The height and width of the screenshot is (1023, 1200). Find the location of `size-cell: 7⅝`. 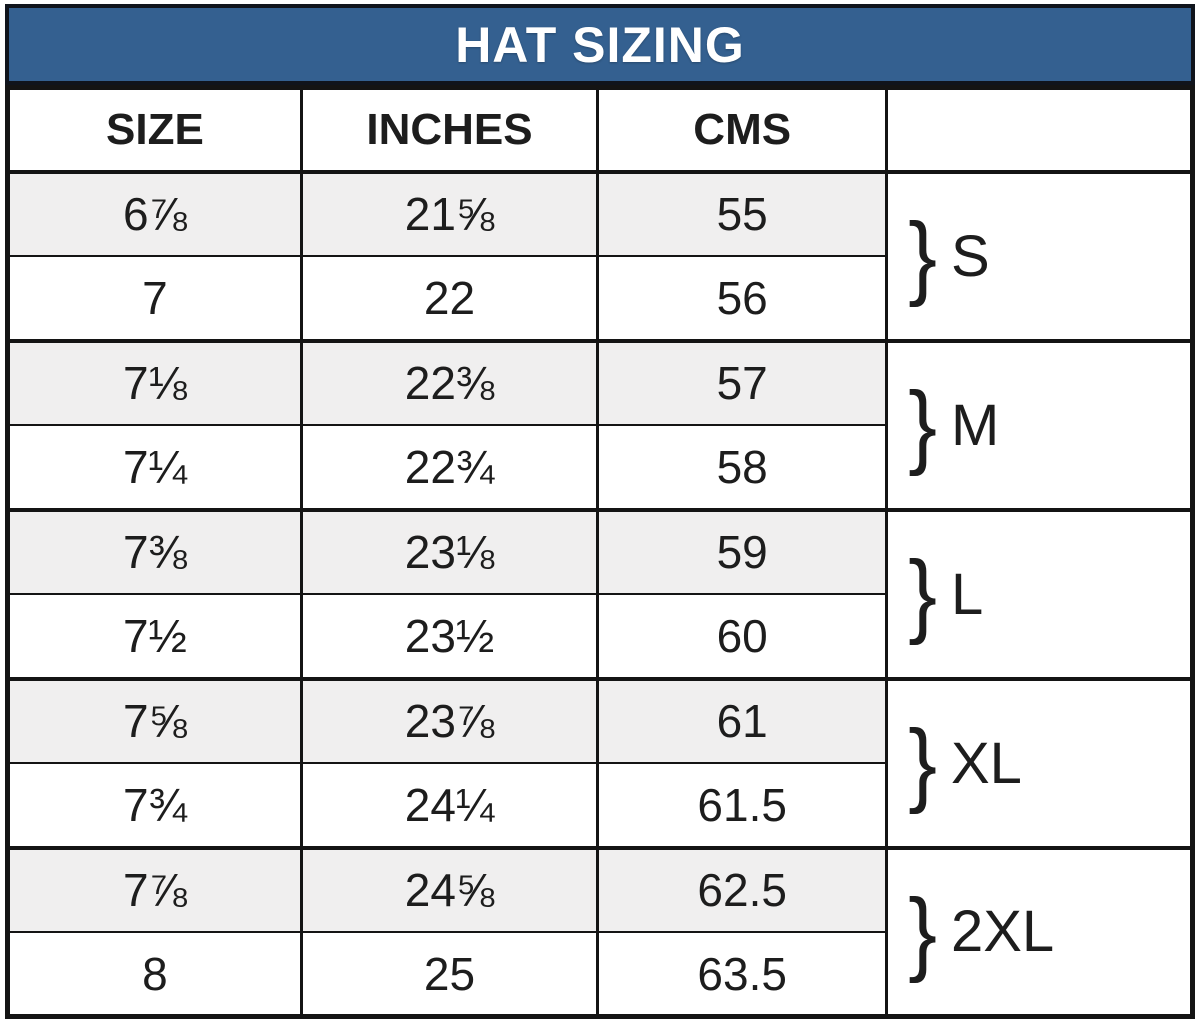

size-cell: 7⅝ is located at coordinates (154, 720).